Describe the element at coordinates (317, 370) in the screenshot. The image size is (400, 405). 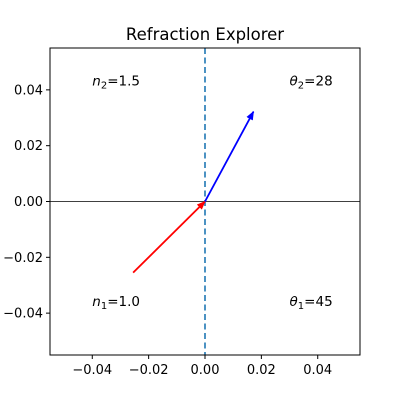
I see `x-tick-label: 0.04` at that location.